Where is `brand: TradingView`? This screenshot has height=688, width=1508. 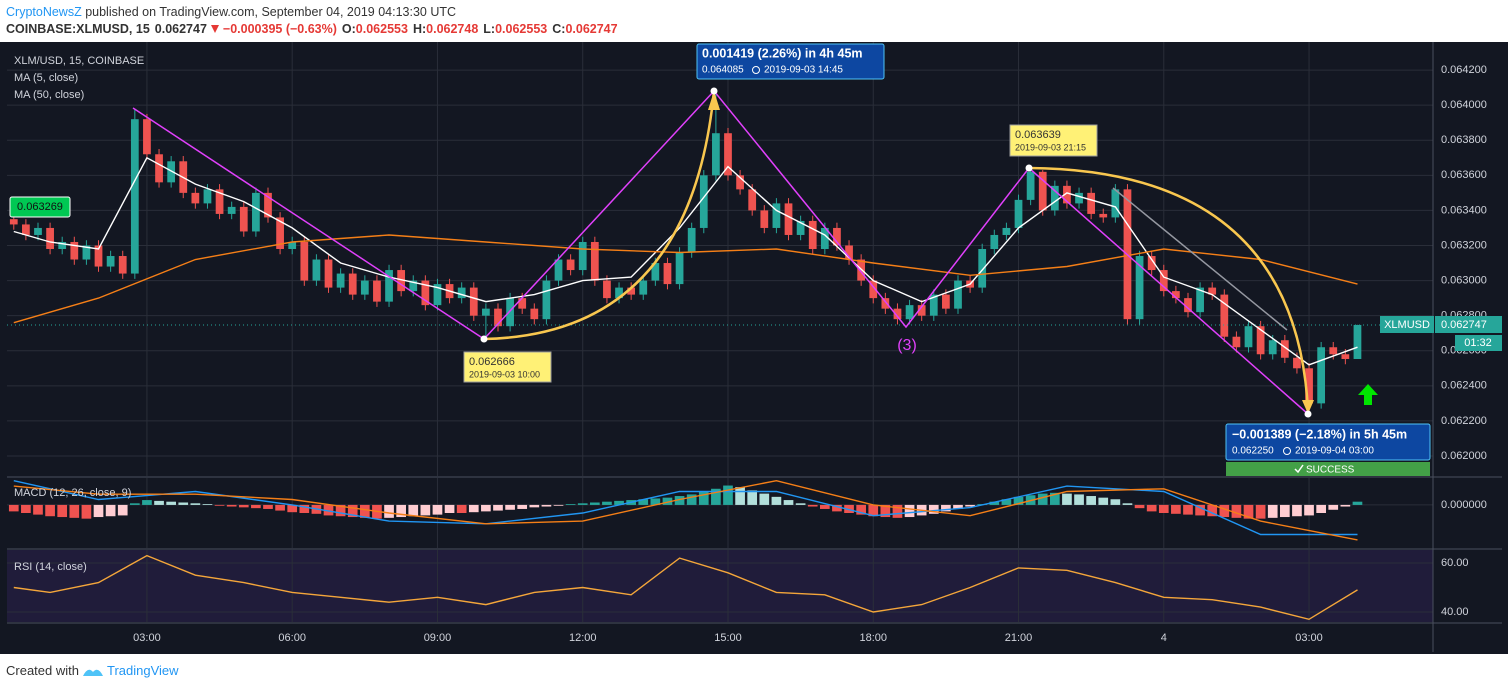
brand: TradingView is located at coordinates (142, 670).